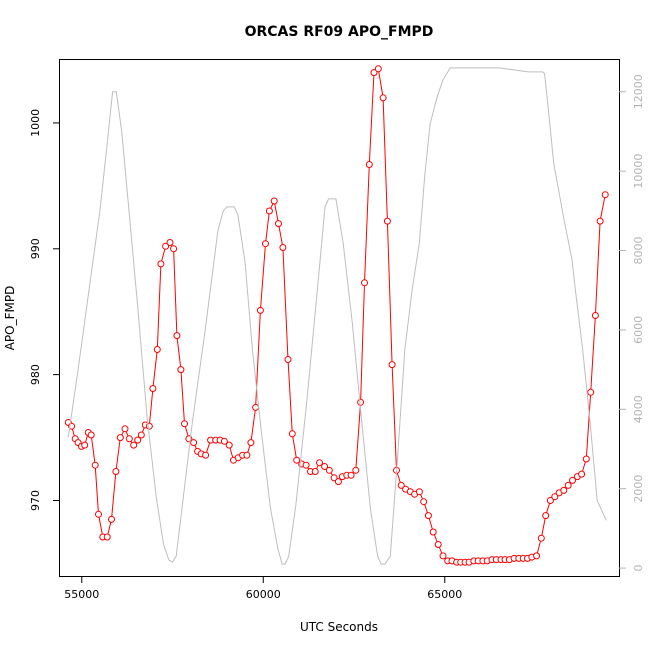  I want to click on chart-title: ORCAS RF09 APO_FMPD, so click(339, 32).